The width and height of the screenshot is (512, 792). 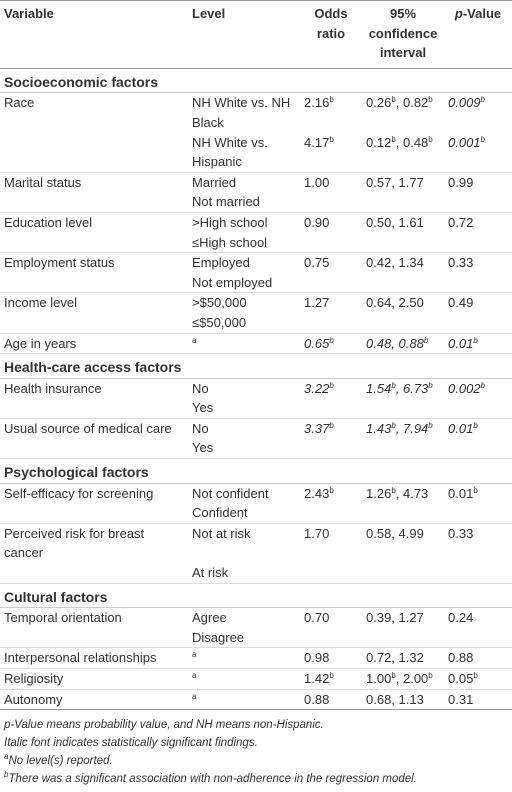 I want to click on text: 0.01, so click(x=461, y=493).